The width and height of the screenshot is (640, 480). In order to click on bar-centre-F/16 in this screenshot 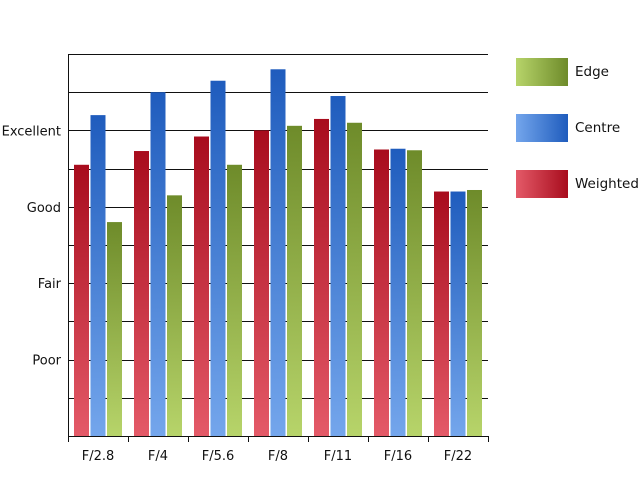, I will do `click(398, 292)`.